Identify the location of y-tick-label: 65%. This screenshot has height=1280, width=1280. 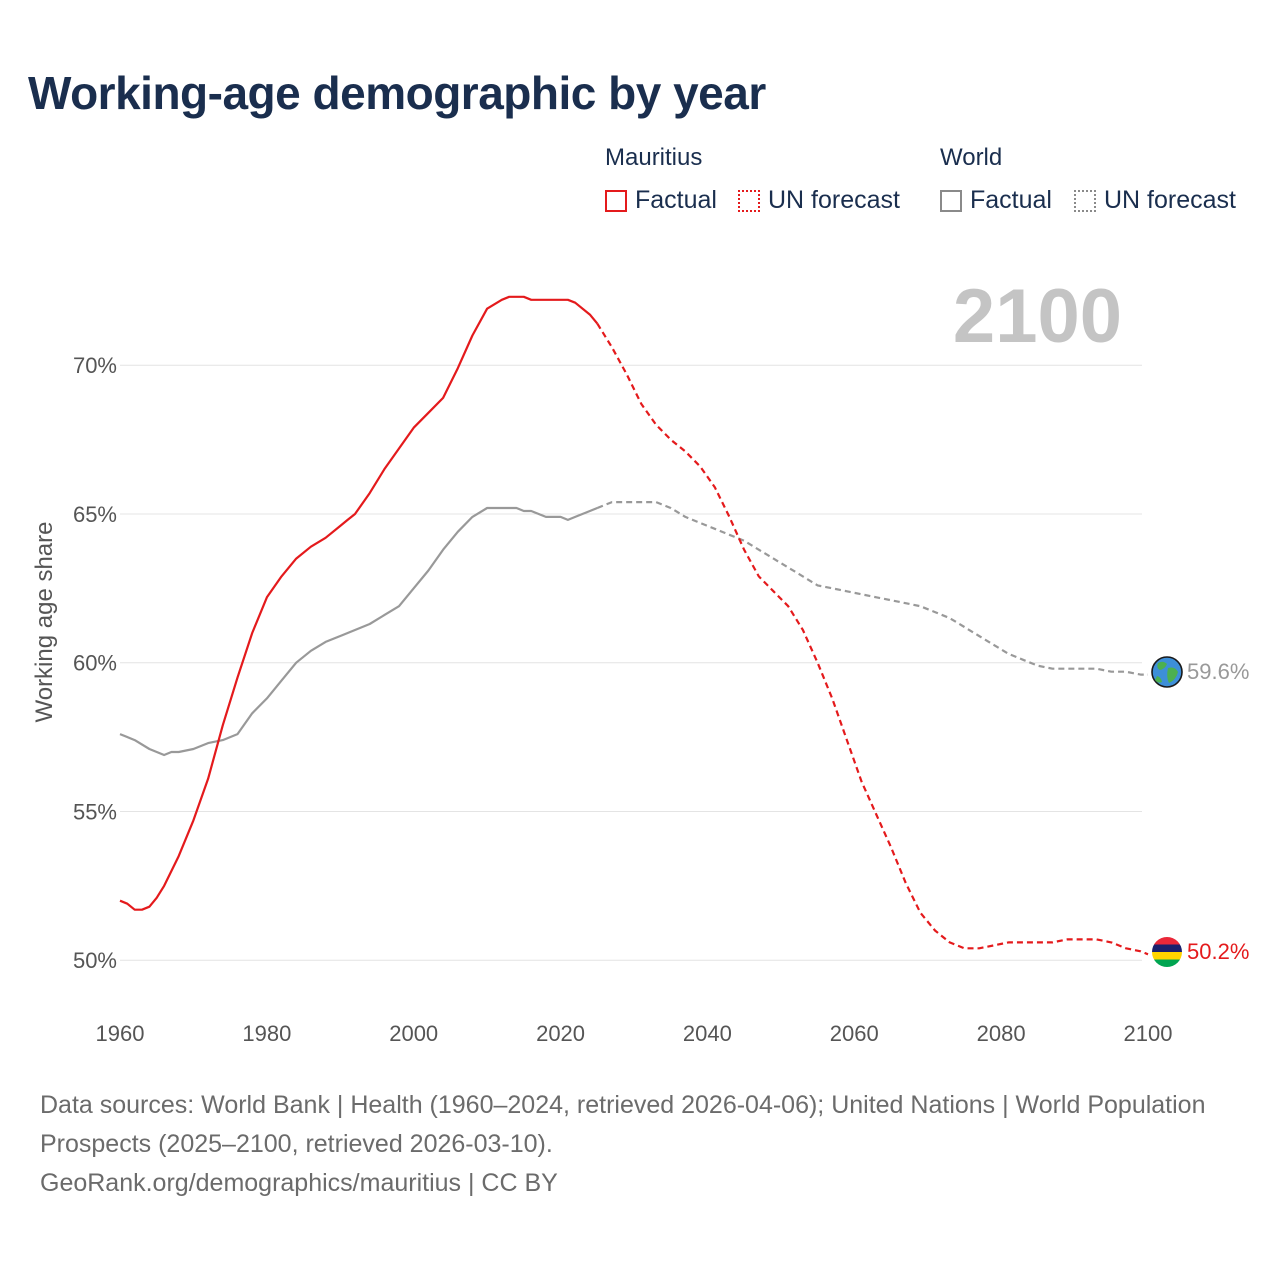
(95, 514).